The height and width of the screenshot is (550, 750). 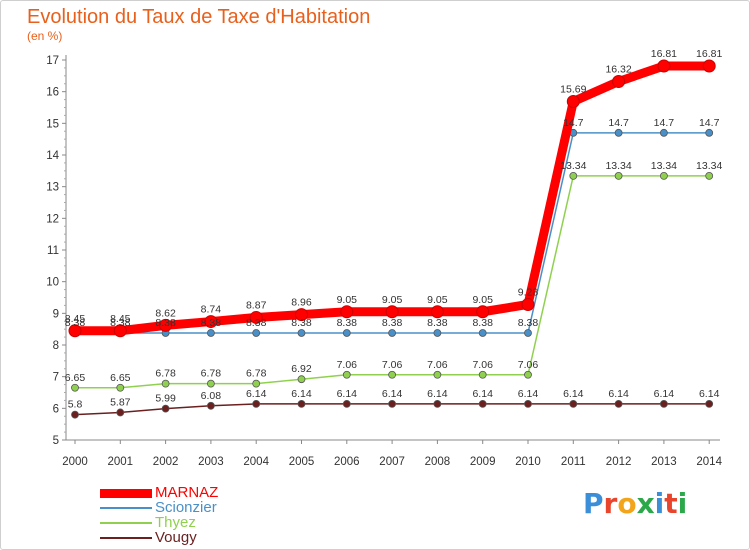 I want to click on chart-title: Evolution du Taux de Taxe d'Habitation, so click(x=199, y=17).